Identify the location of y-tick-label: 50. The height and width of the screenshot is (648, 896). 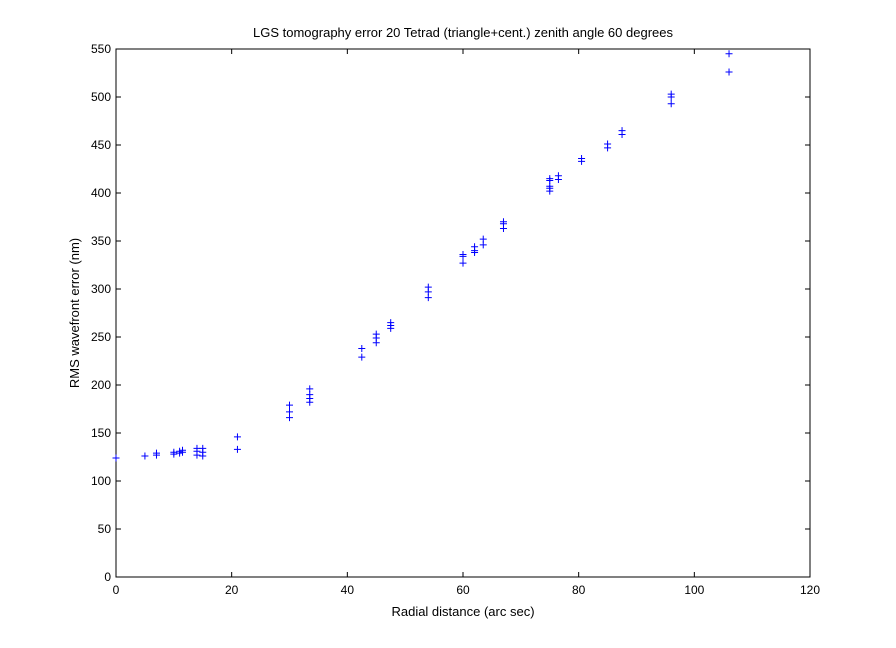
(105, 529).